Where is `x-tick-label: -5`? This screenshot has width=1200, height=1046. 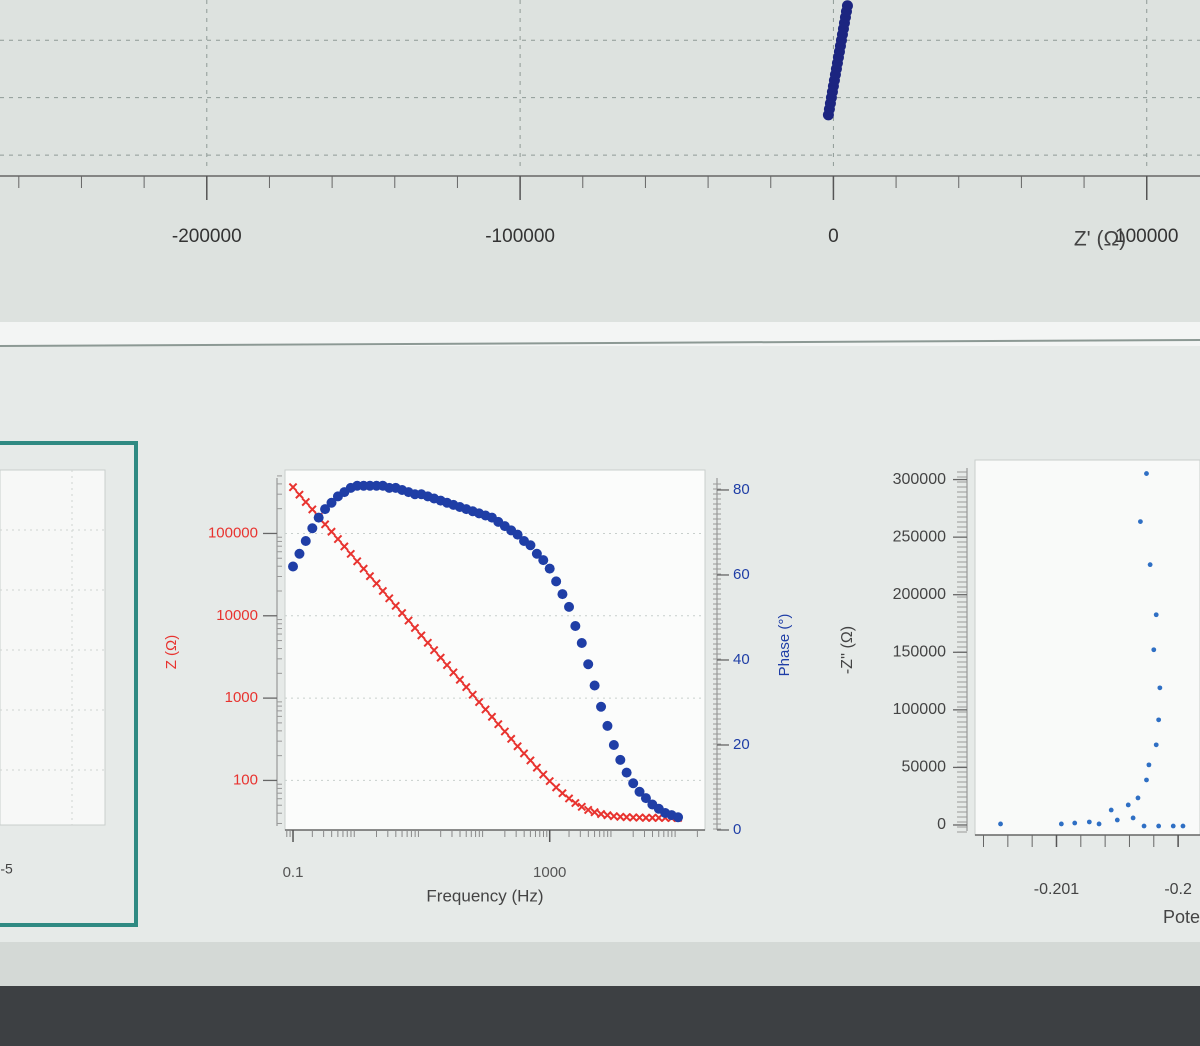
x-tick-label: -5 is located at coordinates (6, 869).